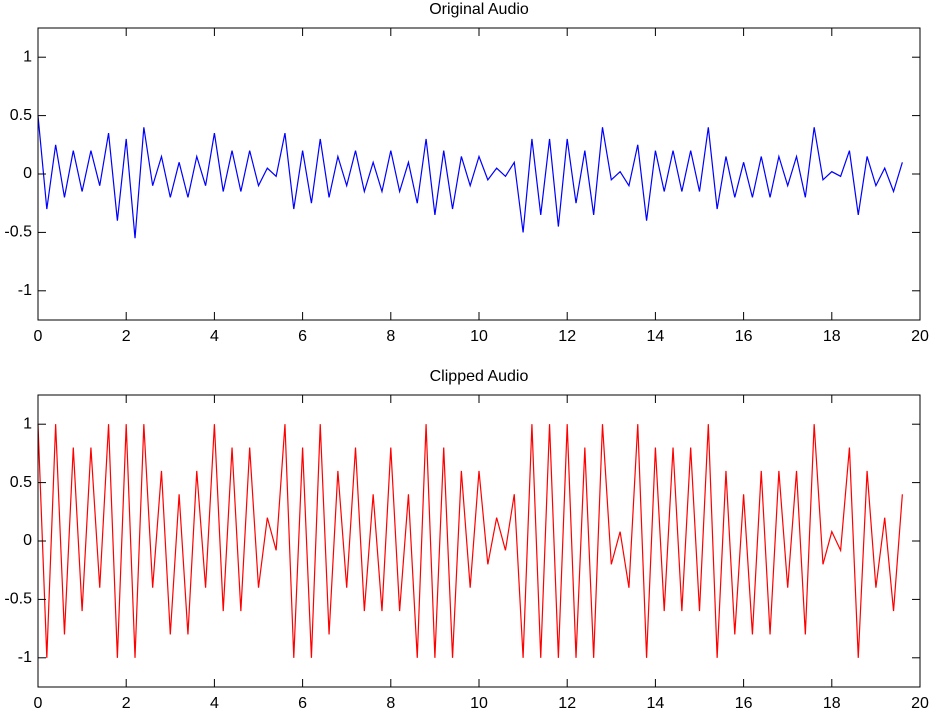 This screenshot has height=714, width=936. I want to click on chart-title: Clipped Audio, so click(479, 376).